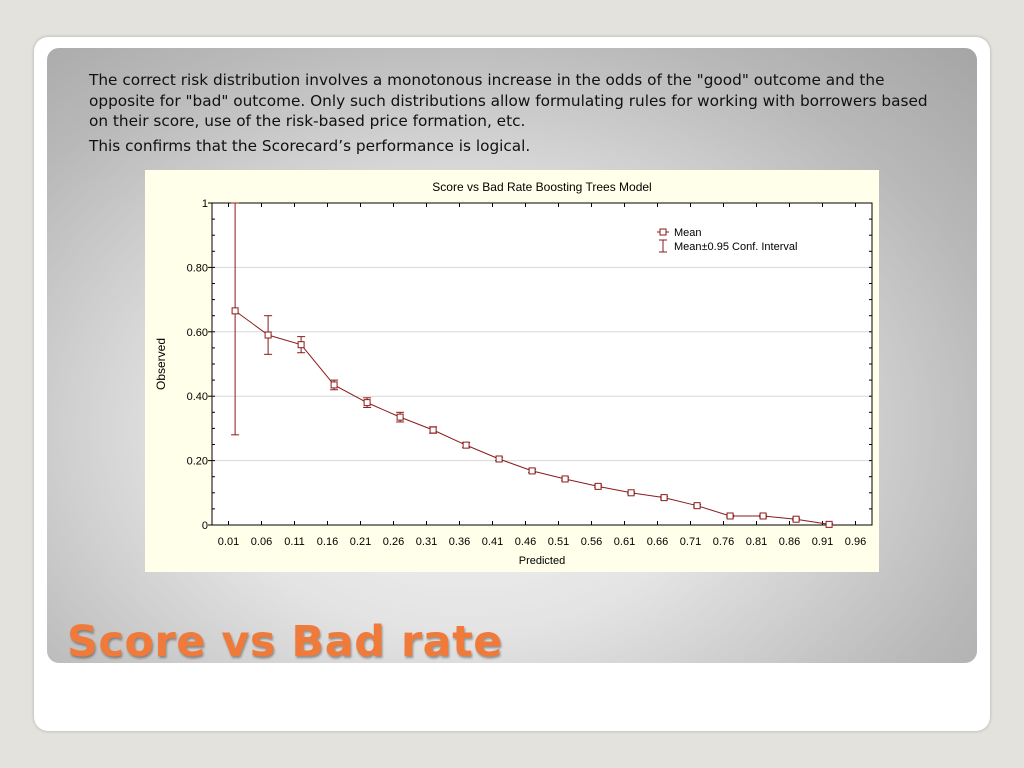  Describe the element at coordinates (541, 187) in the screenshot. I see `chart-title: Score vs Bad Rate Boosting Trees Model` at that location.